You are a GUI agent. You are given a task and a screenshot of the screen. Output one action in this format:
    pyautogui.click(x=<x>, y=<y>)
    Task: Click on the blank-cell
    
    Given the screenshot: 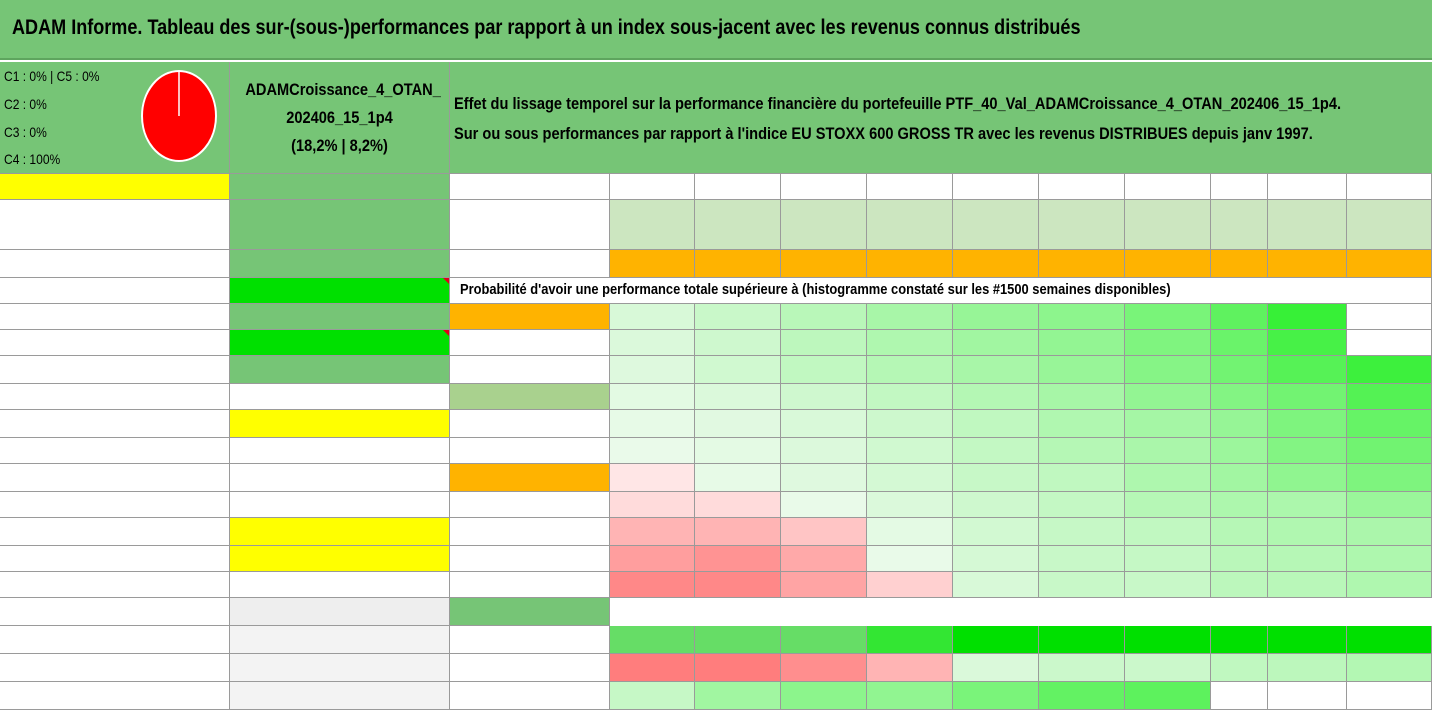 What is the action you would take?
    pyautogui.click(x=1389, y=291)
    